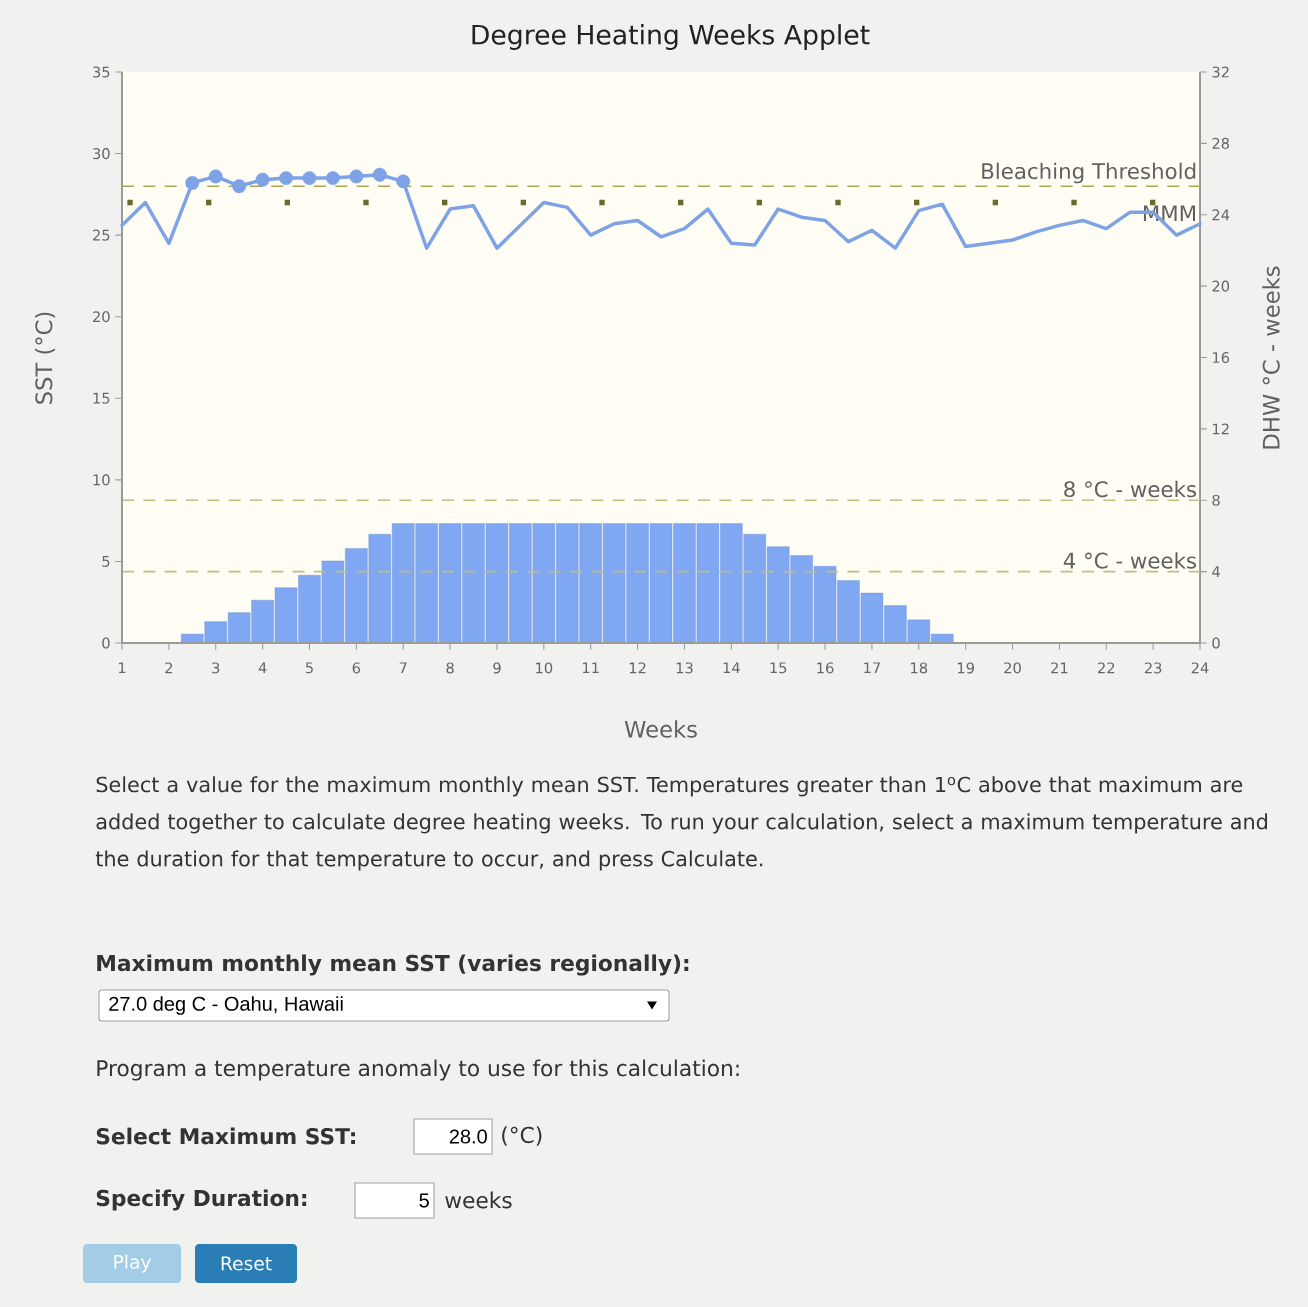 The width and height of the screenshot is (1308, 1307). What do you see at coordinates (424, 1200) in the screenshot?
I see `text: 5` at bounding box center [424, 1200].